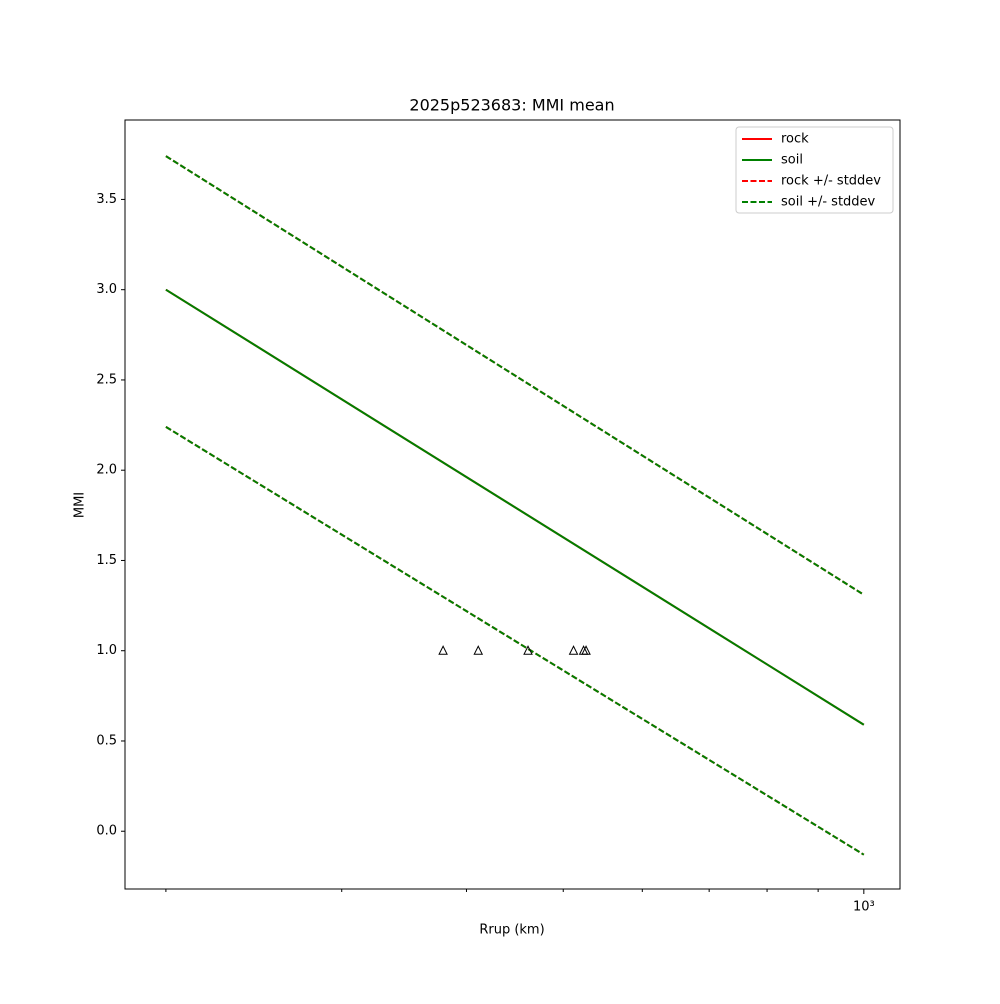 This screenshot has height=1004, width=1000. What do you see at coordinates (511, 105) in the screenshot?
I see `chart-title: 2025p523683: MMI mean` at bounding box center [511, 105].